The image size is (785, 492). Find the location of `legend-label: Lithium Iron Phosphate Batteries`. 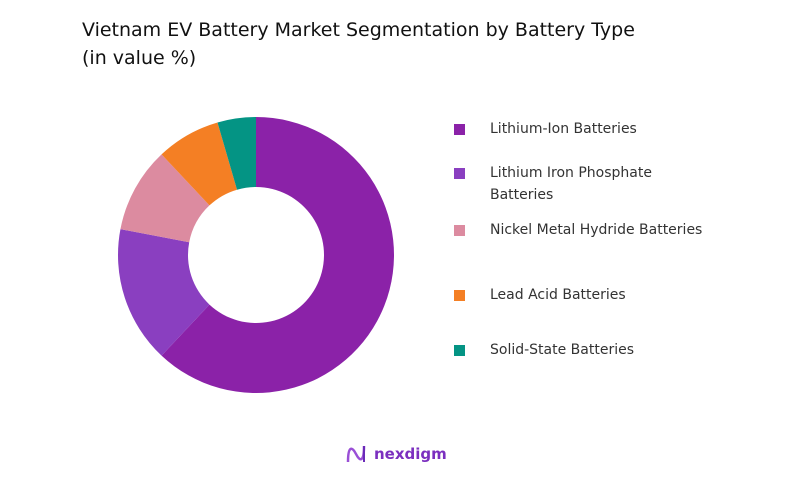

legend-label: Lithium Iron Phosphate Batteries is located at coordinates (571, 184).